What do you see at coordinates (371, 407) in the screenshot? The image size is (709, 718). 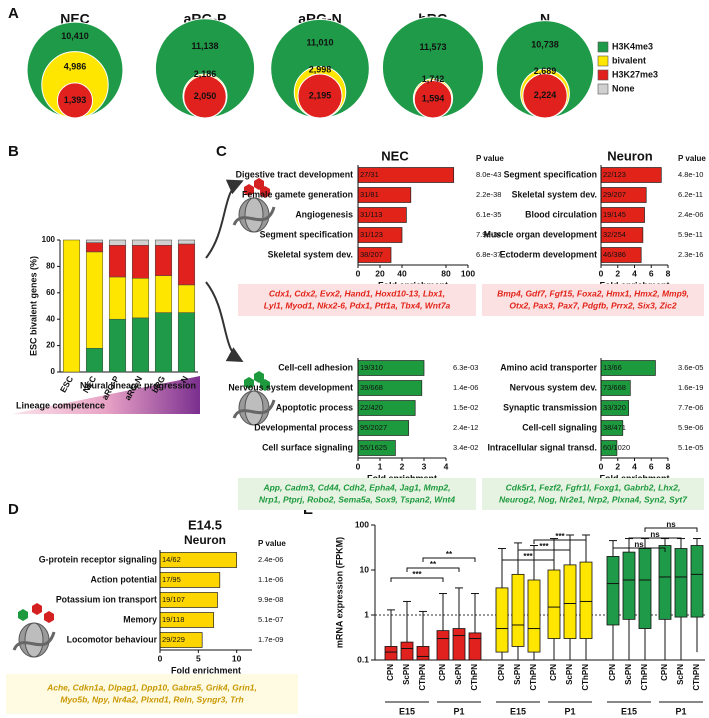 I see `bar-count: 22/420` at bounding box center [371, 407].